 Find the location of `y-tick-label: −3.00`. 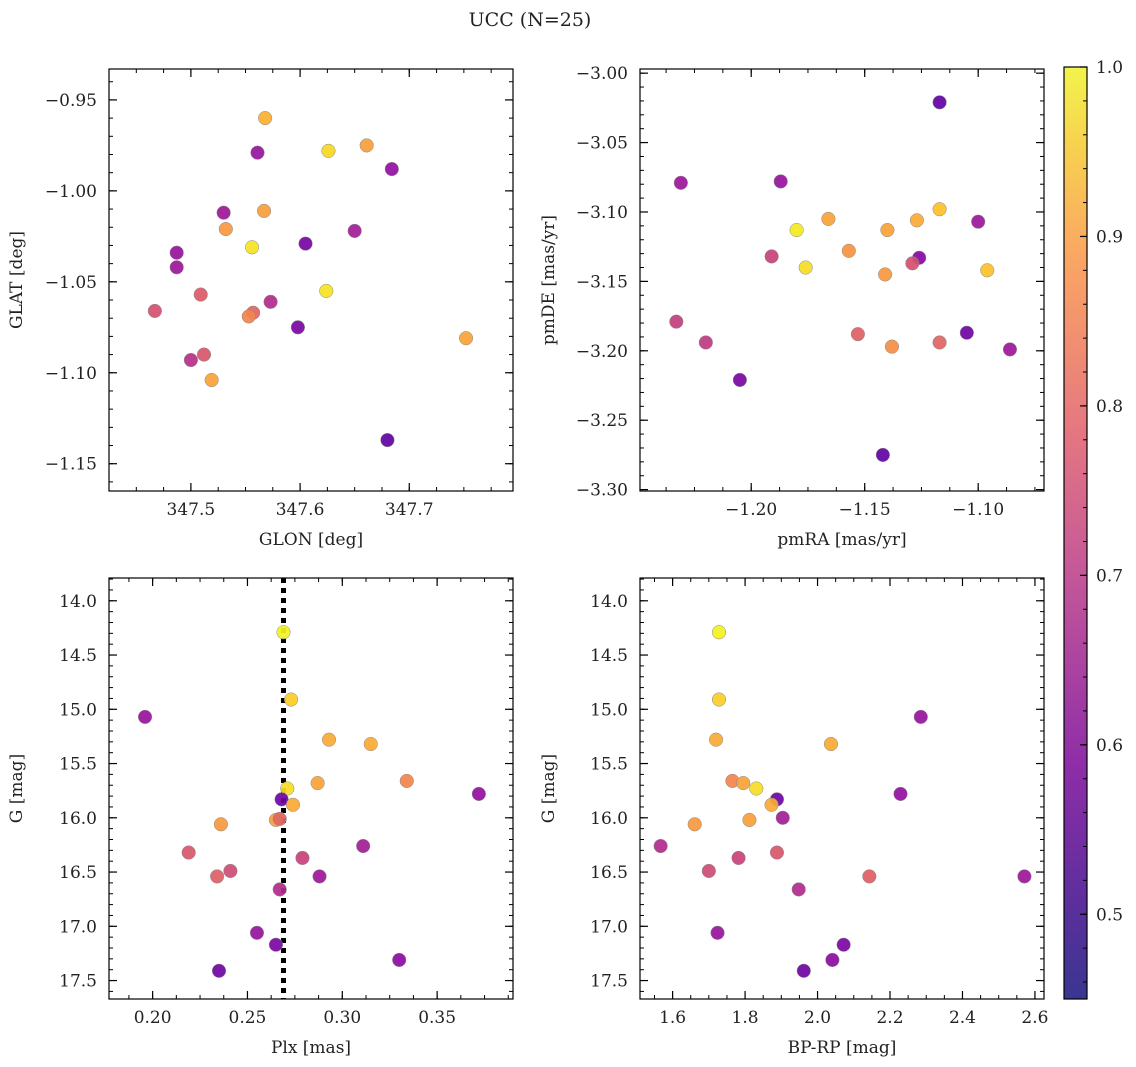

y-tick-label: −3.00 is located at coordinates (602, 74).